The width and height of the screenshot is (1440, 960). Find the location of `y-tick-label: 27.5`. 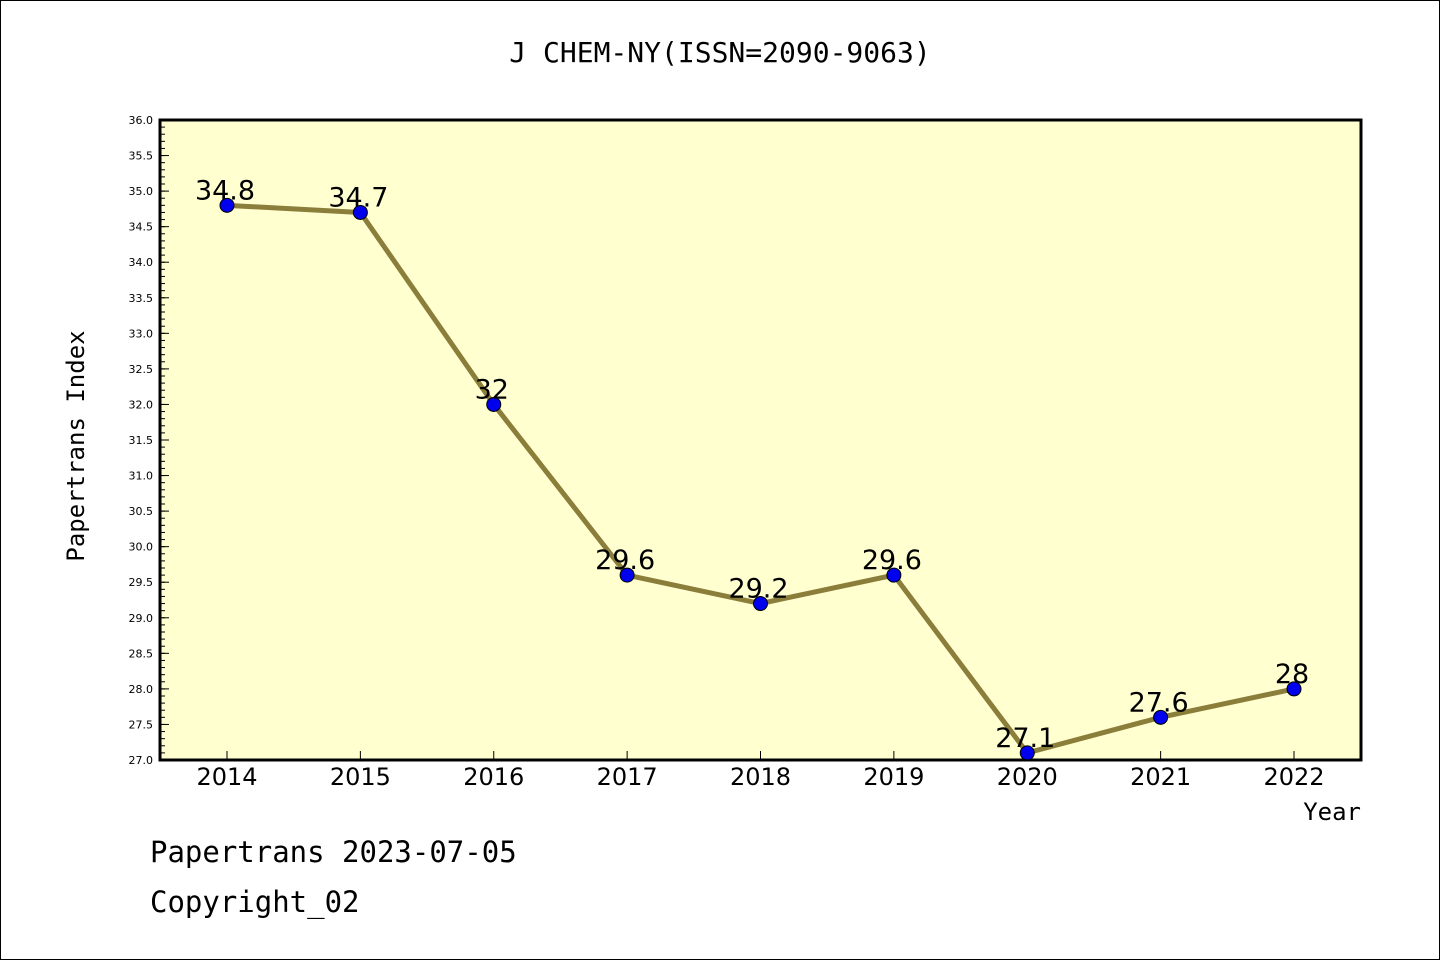

y-tick-label: 27.5 is located at coordinates (141, 724).